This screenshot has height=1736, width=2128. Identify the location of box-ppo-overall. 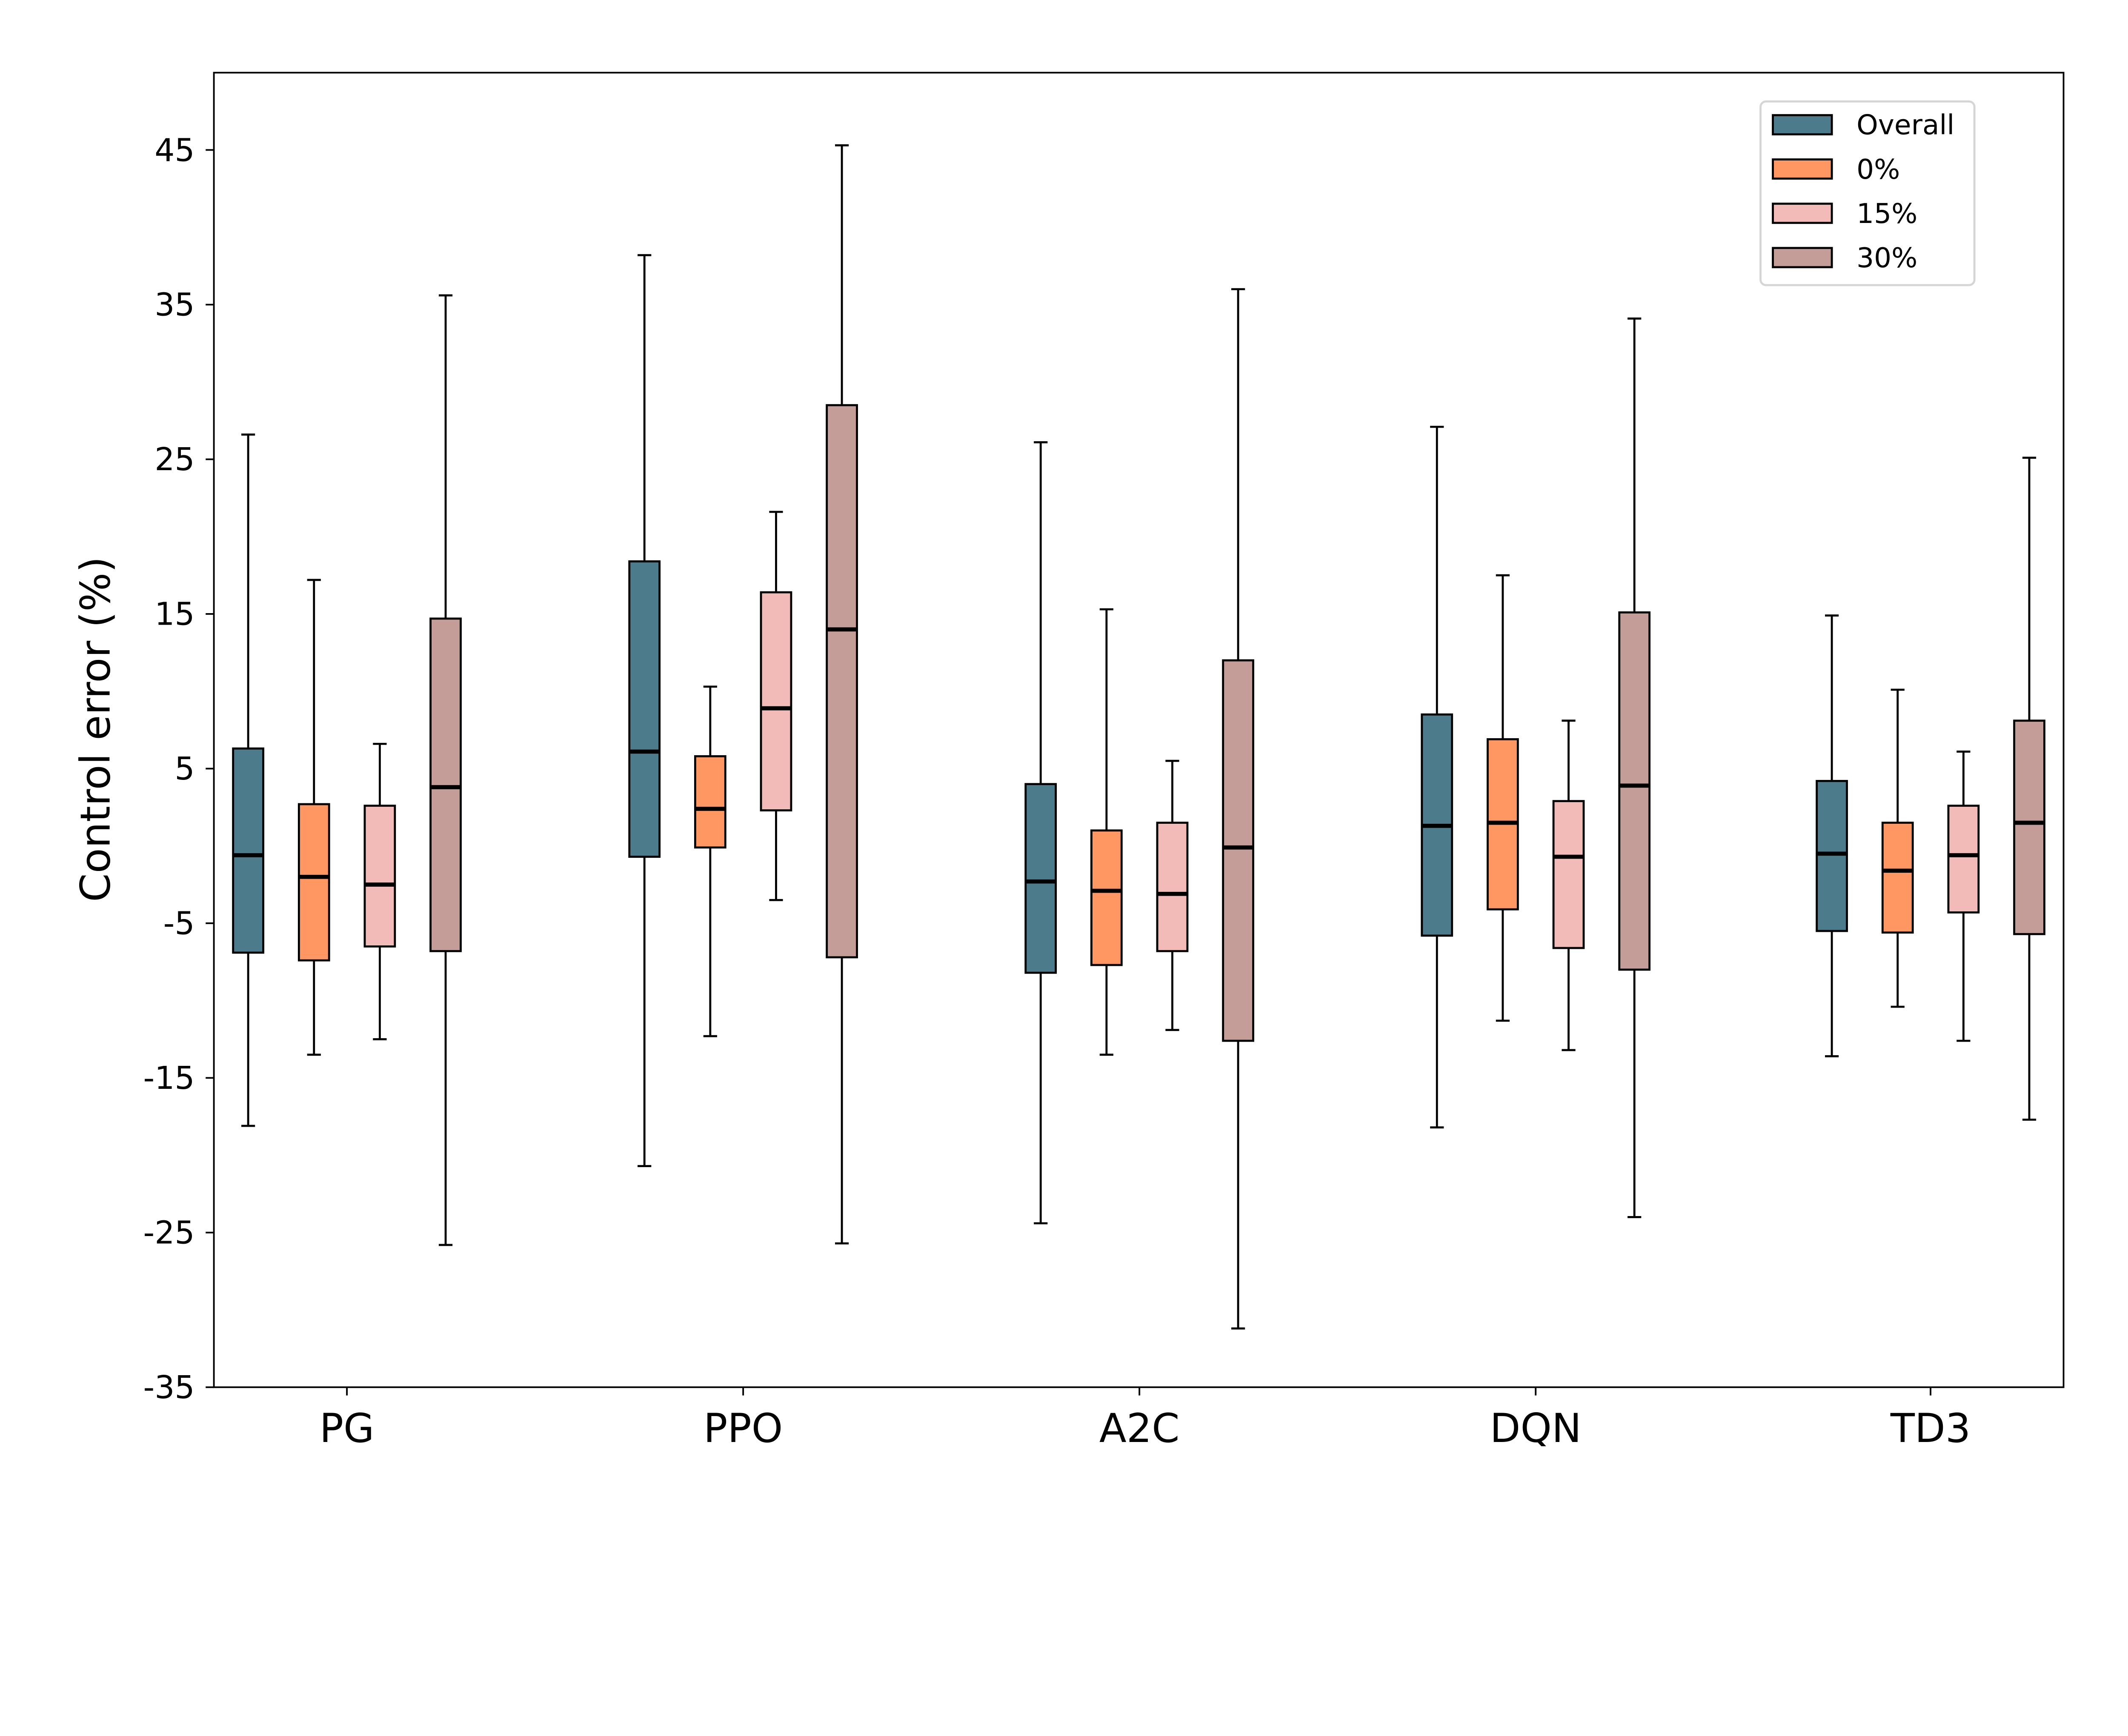
(644, 710).